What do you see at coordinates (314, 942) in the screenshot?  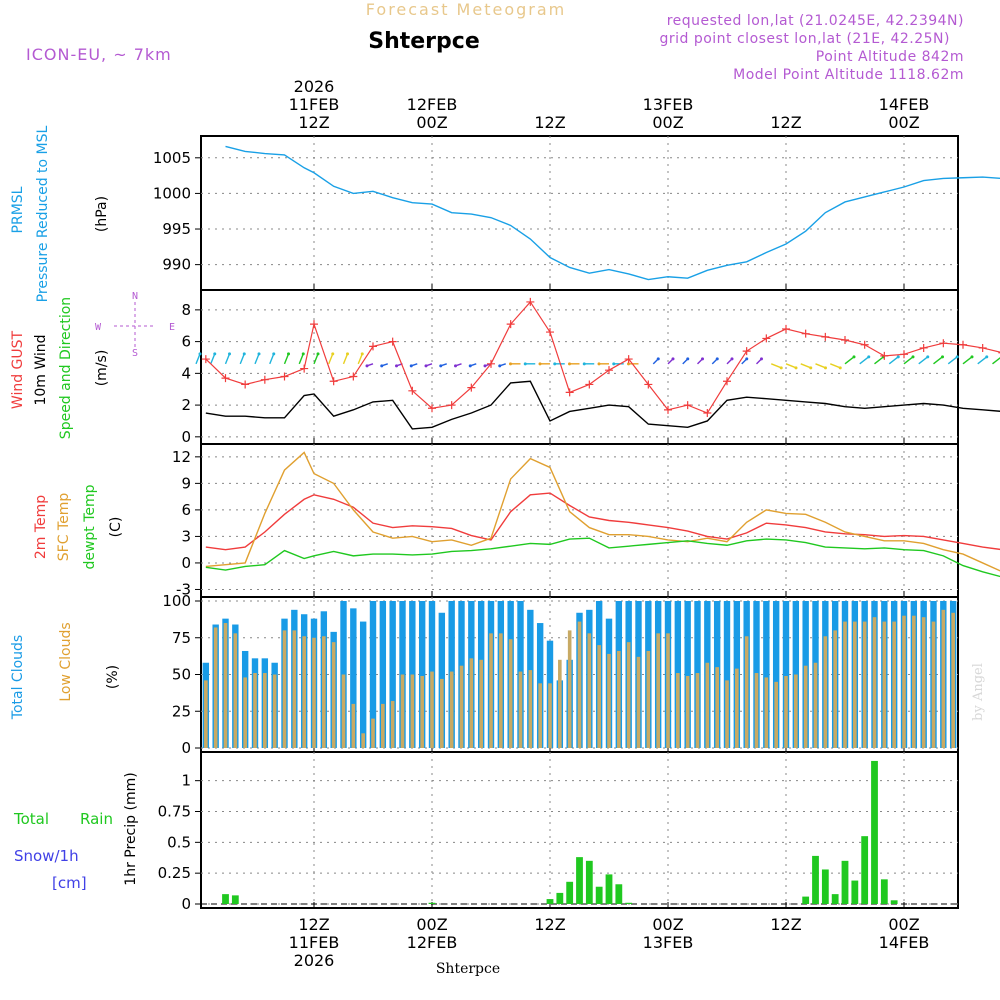 I see `bottom-date-label: 11FEB` at bounding box center [314, 942].